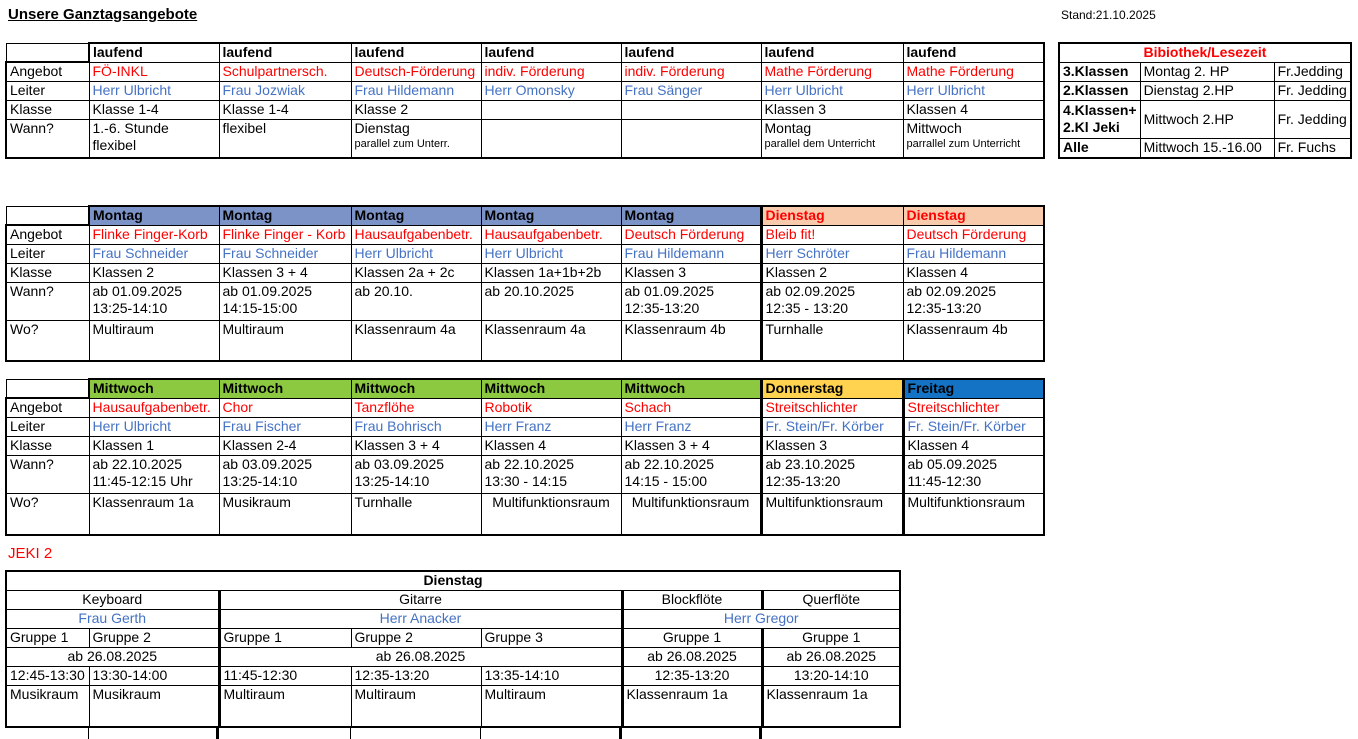  Describe the element at coordinates (285, 407) in the screenshot. I see `angebot-cell: Chor` at that location.